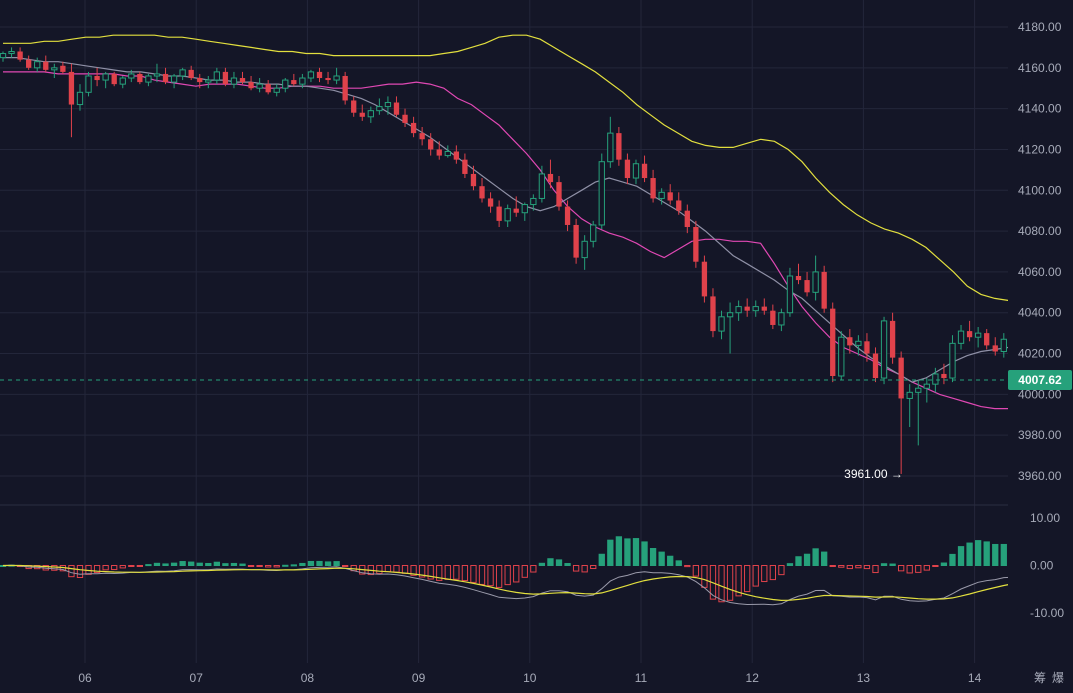  Describe the element at coordinates (1058, 678) in the screenshot. I see `corner-label-1: 爆` at that location.